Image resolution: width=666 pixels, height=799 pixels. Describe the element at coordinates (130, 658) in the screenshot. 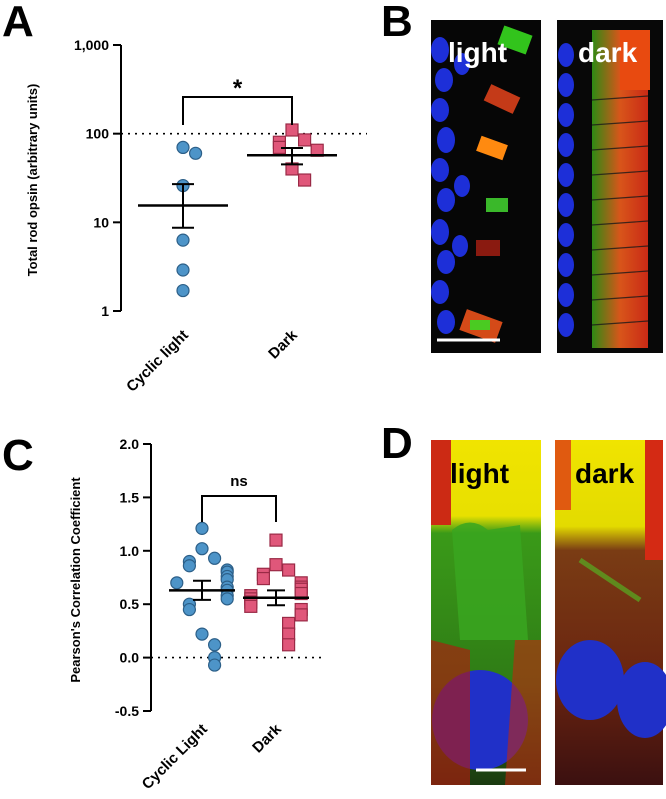

I see `y-tick-label: 0.0` at that location.